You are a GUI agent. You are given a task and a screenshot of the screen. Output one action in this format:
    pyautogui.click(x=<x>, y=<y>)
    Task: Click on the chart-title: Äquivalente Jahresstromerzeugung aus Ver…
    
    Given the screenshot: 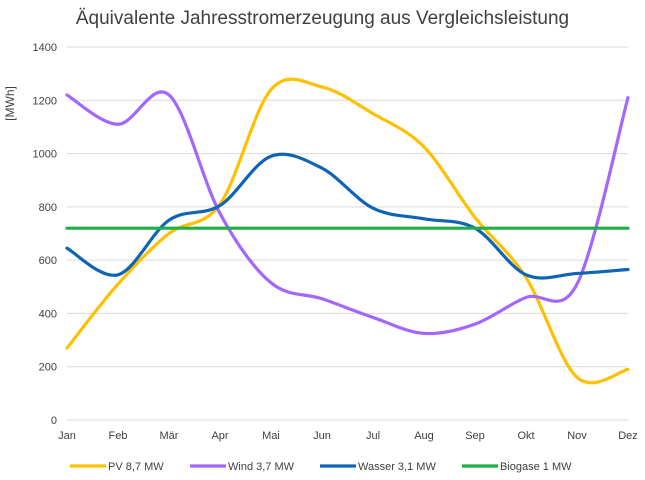 What is the action you would take?
    pyautogui.click(x=322, y=18)
    